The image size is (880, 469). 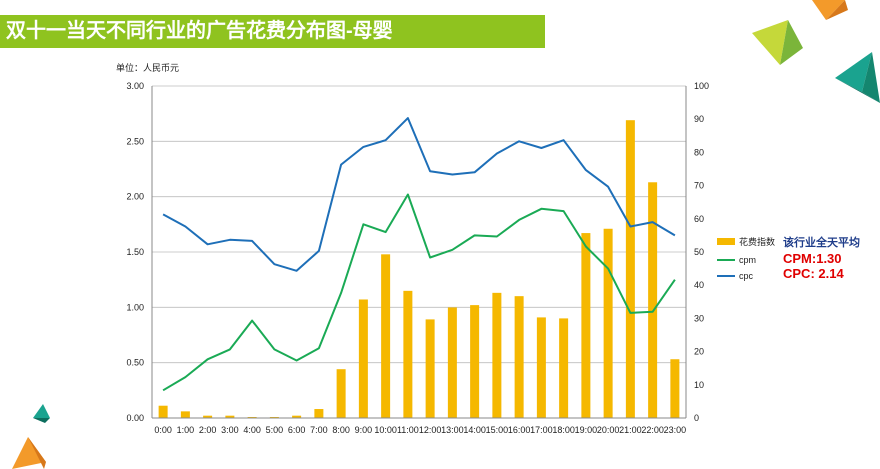 What do you see at coordinates (135, 86) in the screenshot?
I see `y-left-tick-label: 3.00` at bounding box center [135, 86].